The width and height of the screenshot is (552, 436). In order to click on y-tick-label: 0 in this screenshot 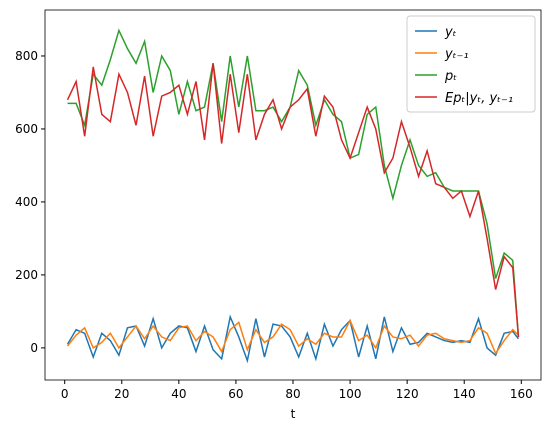, I will do `click(34, 348)`.